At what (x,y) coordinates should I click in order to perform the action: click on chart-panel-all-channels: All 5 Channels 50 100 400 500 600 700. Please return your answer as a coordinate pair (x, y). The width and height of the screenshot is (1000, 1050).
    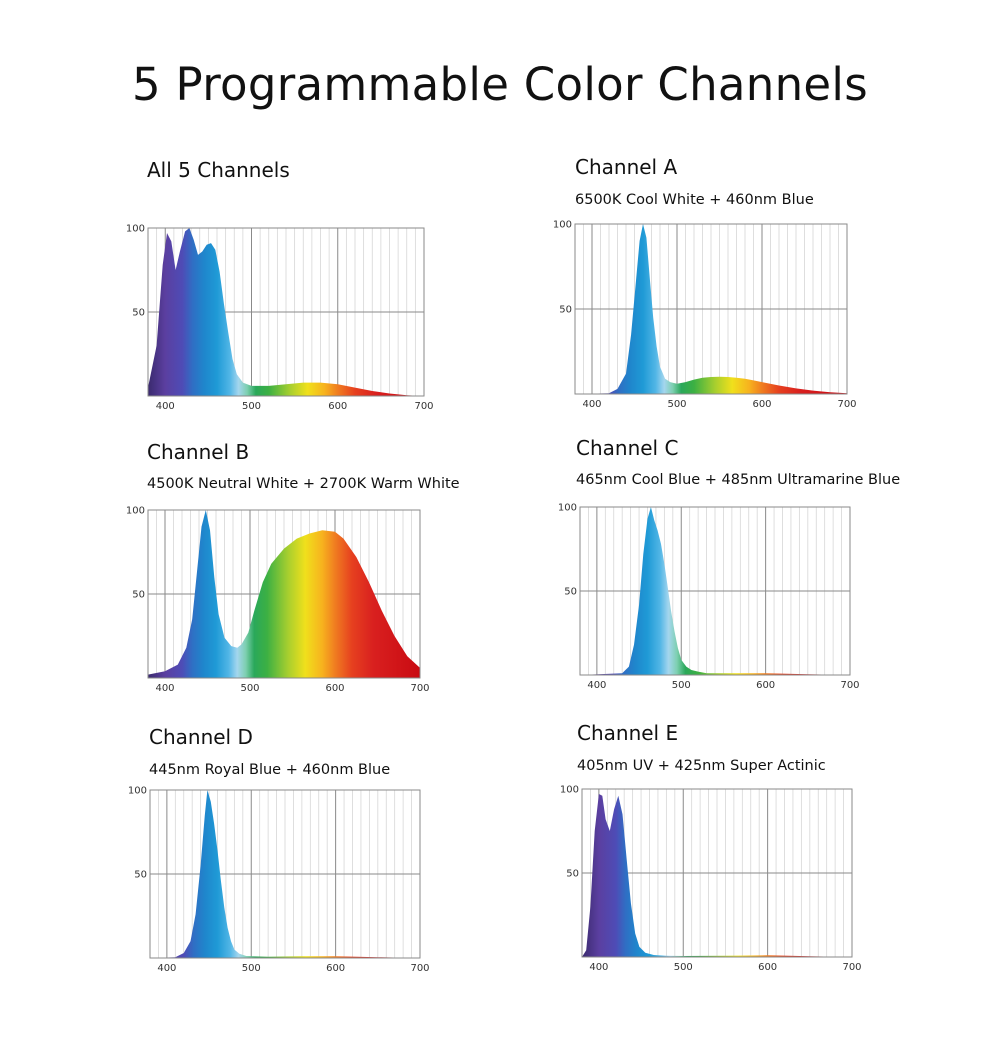
    Looking at the image, I should click on (356, 293).